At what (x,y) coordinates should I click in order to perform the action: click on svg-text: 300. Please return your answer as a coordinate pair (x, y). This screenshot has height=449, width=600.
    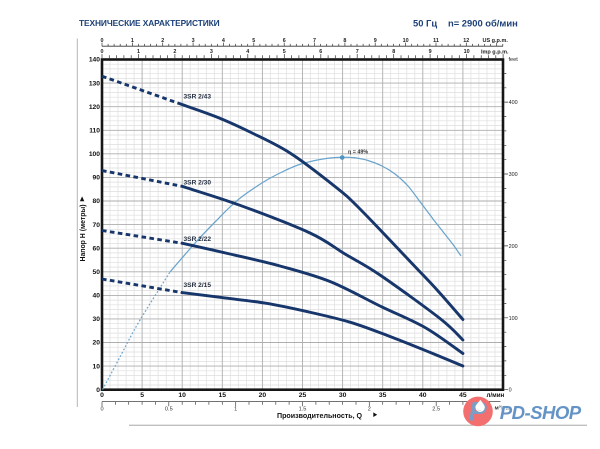
    Looking at the image, I should click on (513, 175).